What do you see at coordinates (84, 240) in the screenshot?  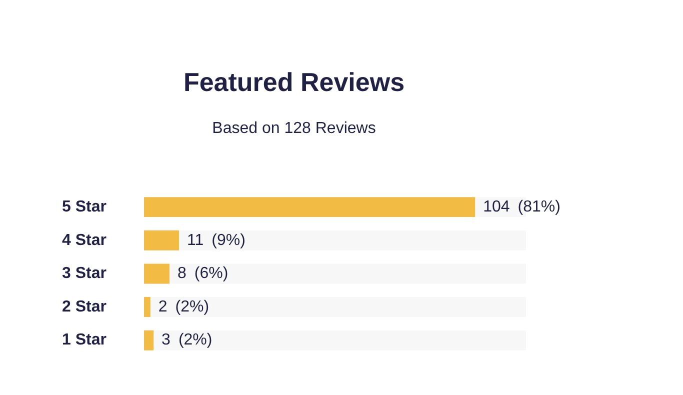 I see `y-tick-label: 4 Star` at bounding box center [84, 240].